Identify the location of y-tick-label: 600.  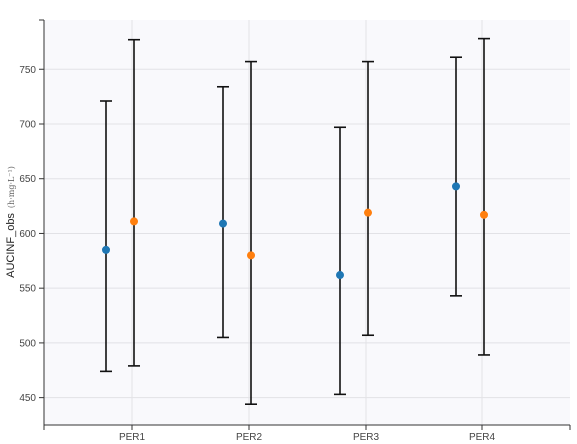
(27, 234).